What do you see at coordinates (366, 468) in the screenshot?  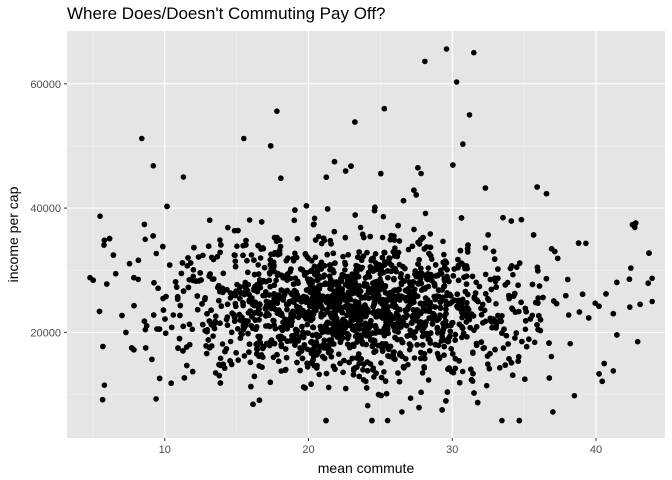 I see `x-axis-title: mean commute` at bounding box center [366, 468].